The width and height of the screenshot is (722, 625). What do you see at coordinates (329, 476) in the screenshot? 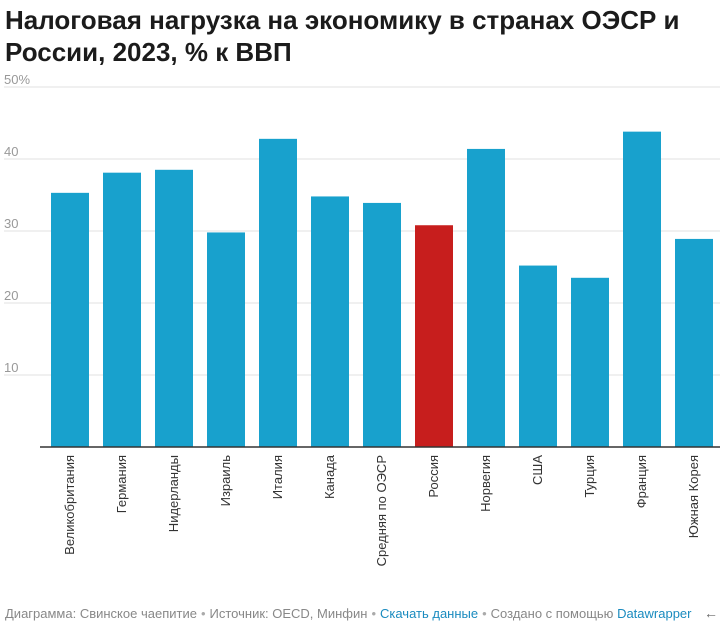
I see `x-tick-label: Канада` at bounding box center [329, 476].